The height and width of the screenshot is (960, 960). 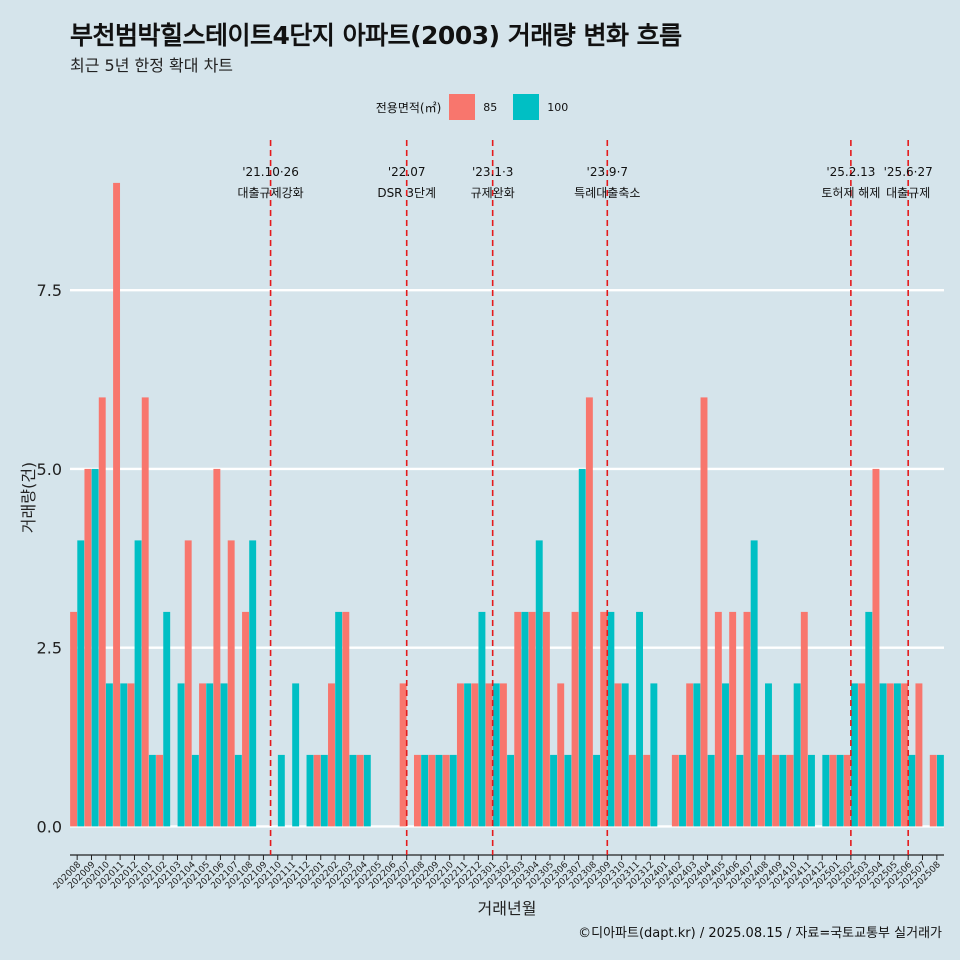 I want to click on y-tick-label: 7.5, so click(x=49, y=290).